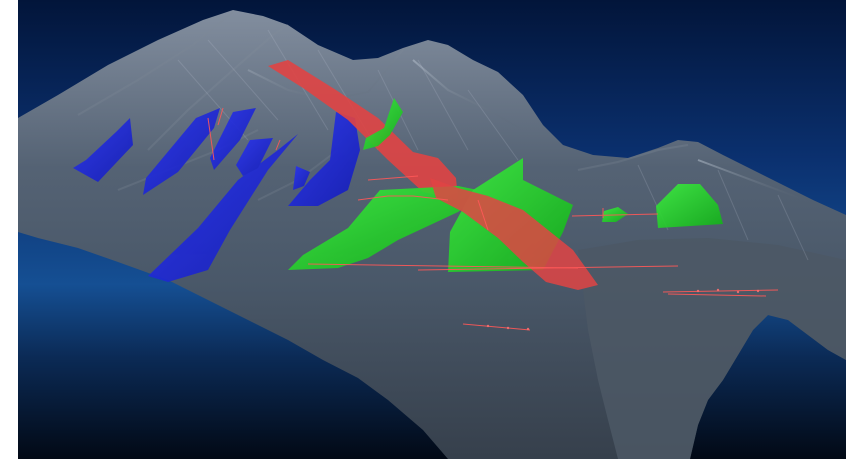 The height and width of the screenshot is (459, 848). Describe the element at coordinates (388, 228) in the screenshot. I see `green-body-left` at that location.